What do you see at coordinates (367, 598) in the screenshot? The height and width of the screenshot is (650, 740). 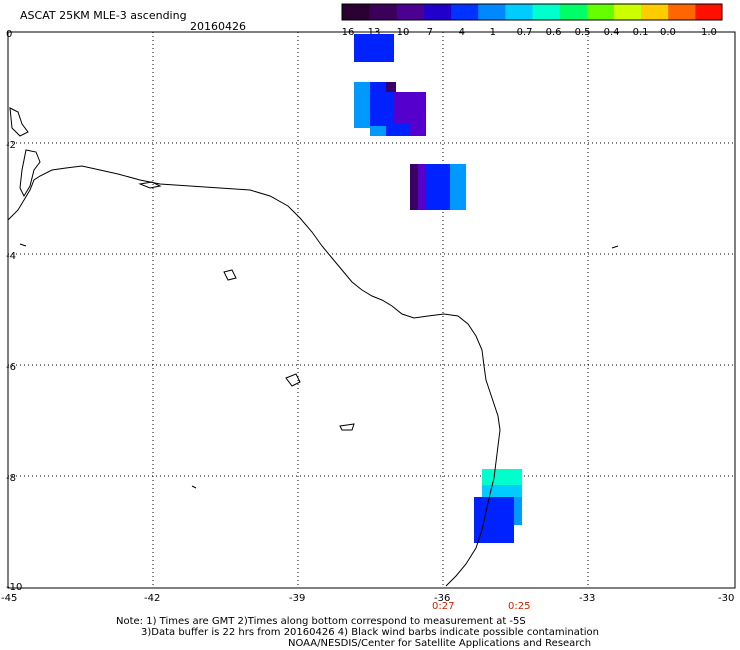 I see `x-axis-labels: -45 -42 -39 -36 -33 -30` at bounding box center [367, 598].